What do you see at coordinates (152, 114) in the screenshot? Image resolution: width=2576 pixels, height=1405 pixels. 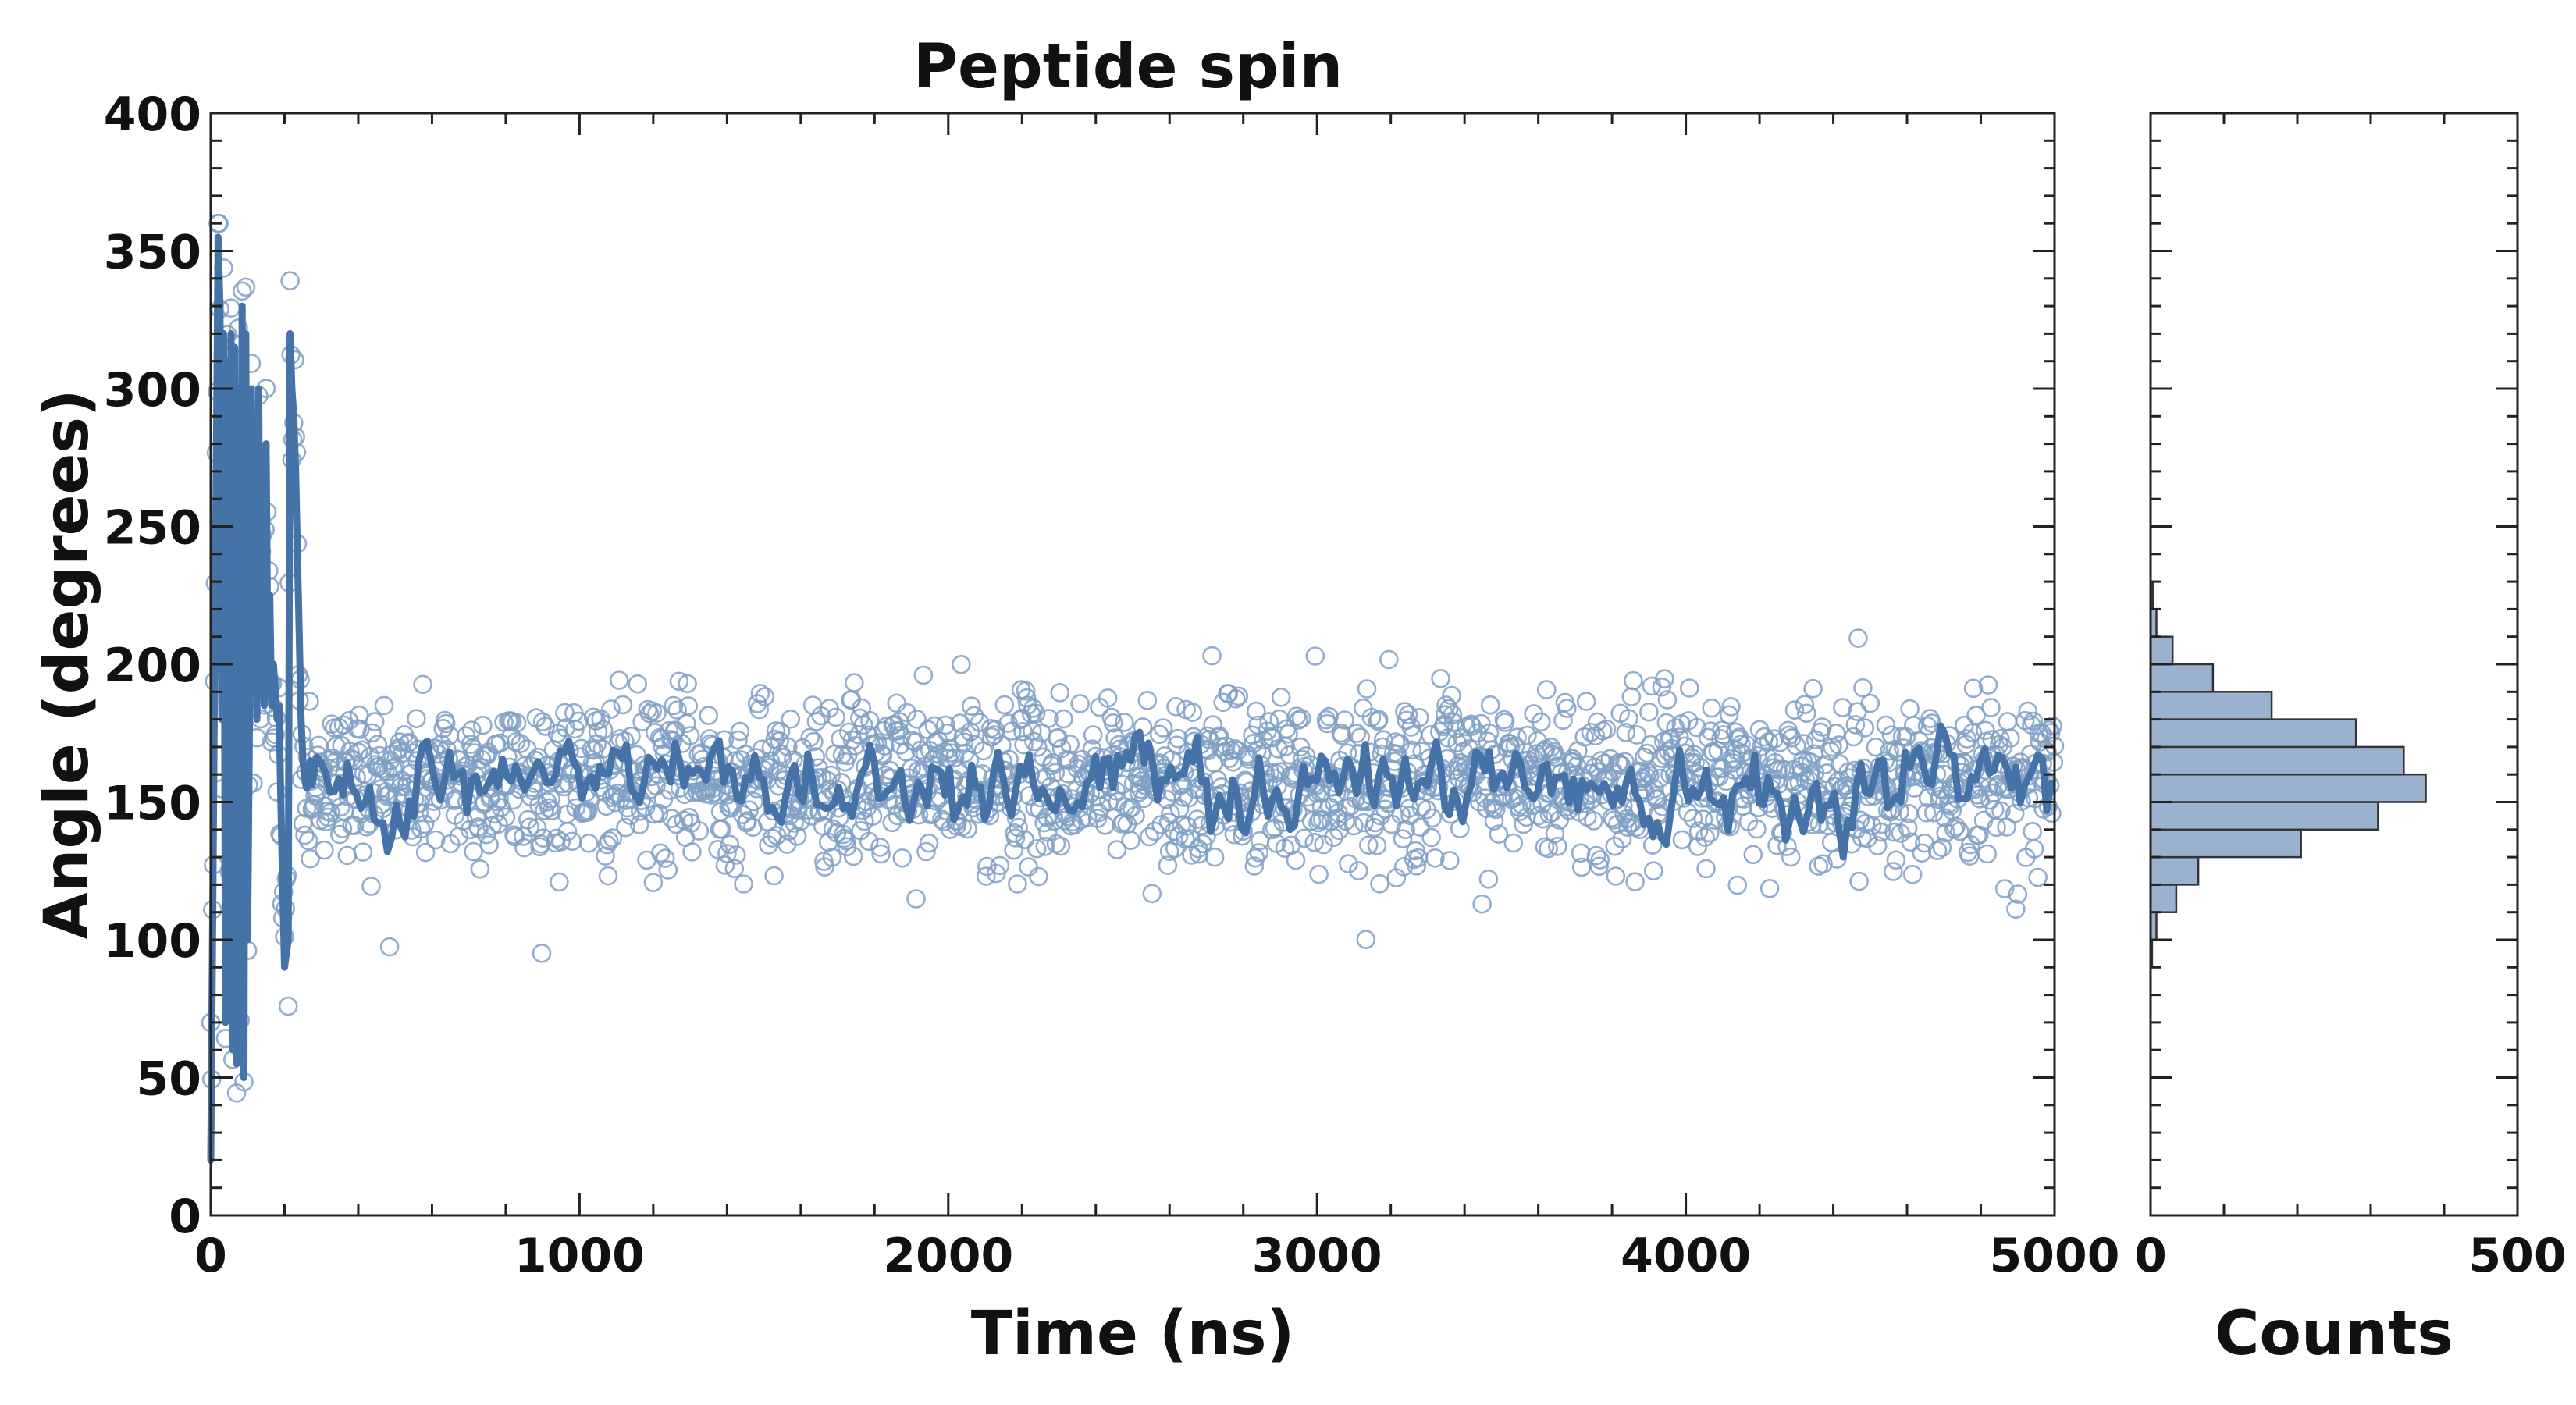 I see `y-tick-label: 400` at bounding box center [152, 114].